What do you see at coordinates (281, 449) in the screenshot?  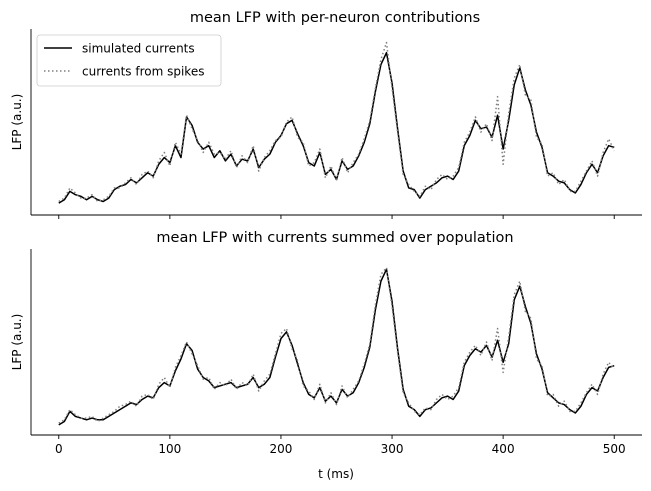 I see `bottom-panel-x-tick-label: 200` at bounding box center [281, 449].